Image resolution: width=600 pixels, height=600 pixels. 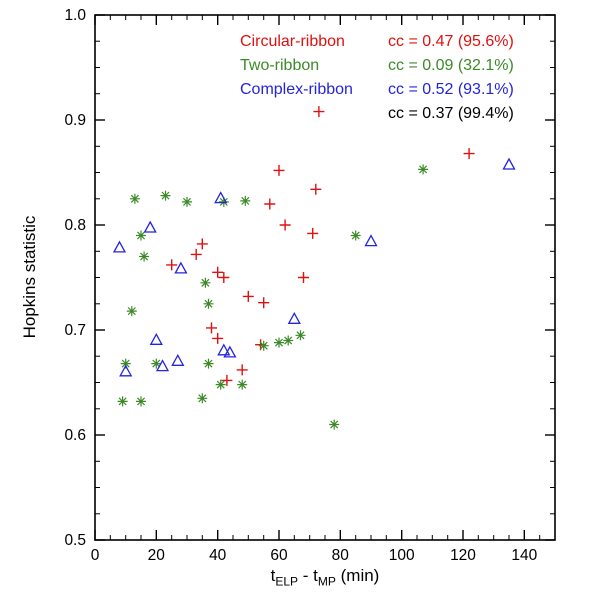 I want to click on legend-cc-circular-ribbon: cc = 0.47 (95.6%), so click(x=451, y=41).